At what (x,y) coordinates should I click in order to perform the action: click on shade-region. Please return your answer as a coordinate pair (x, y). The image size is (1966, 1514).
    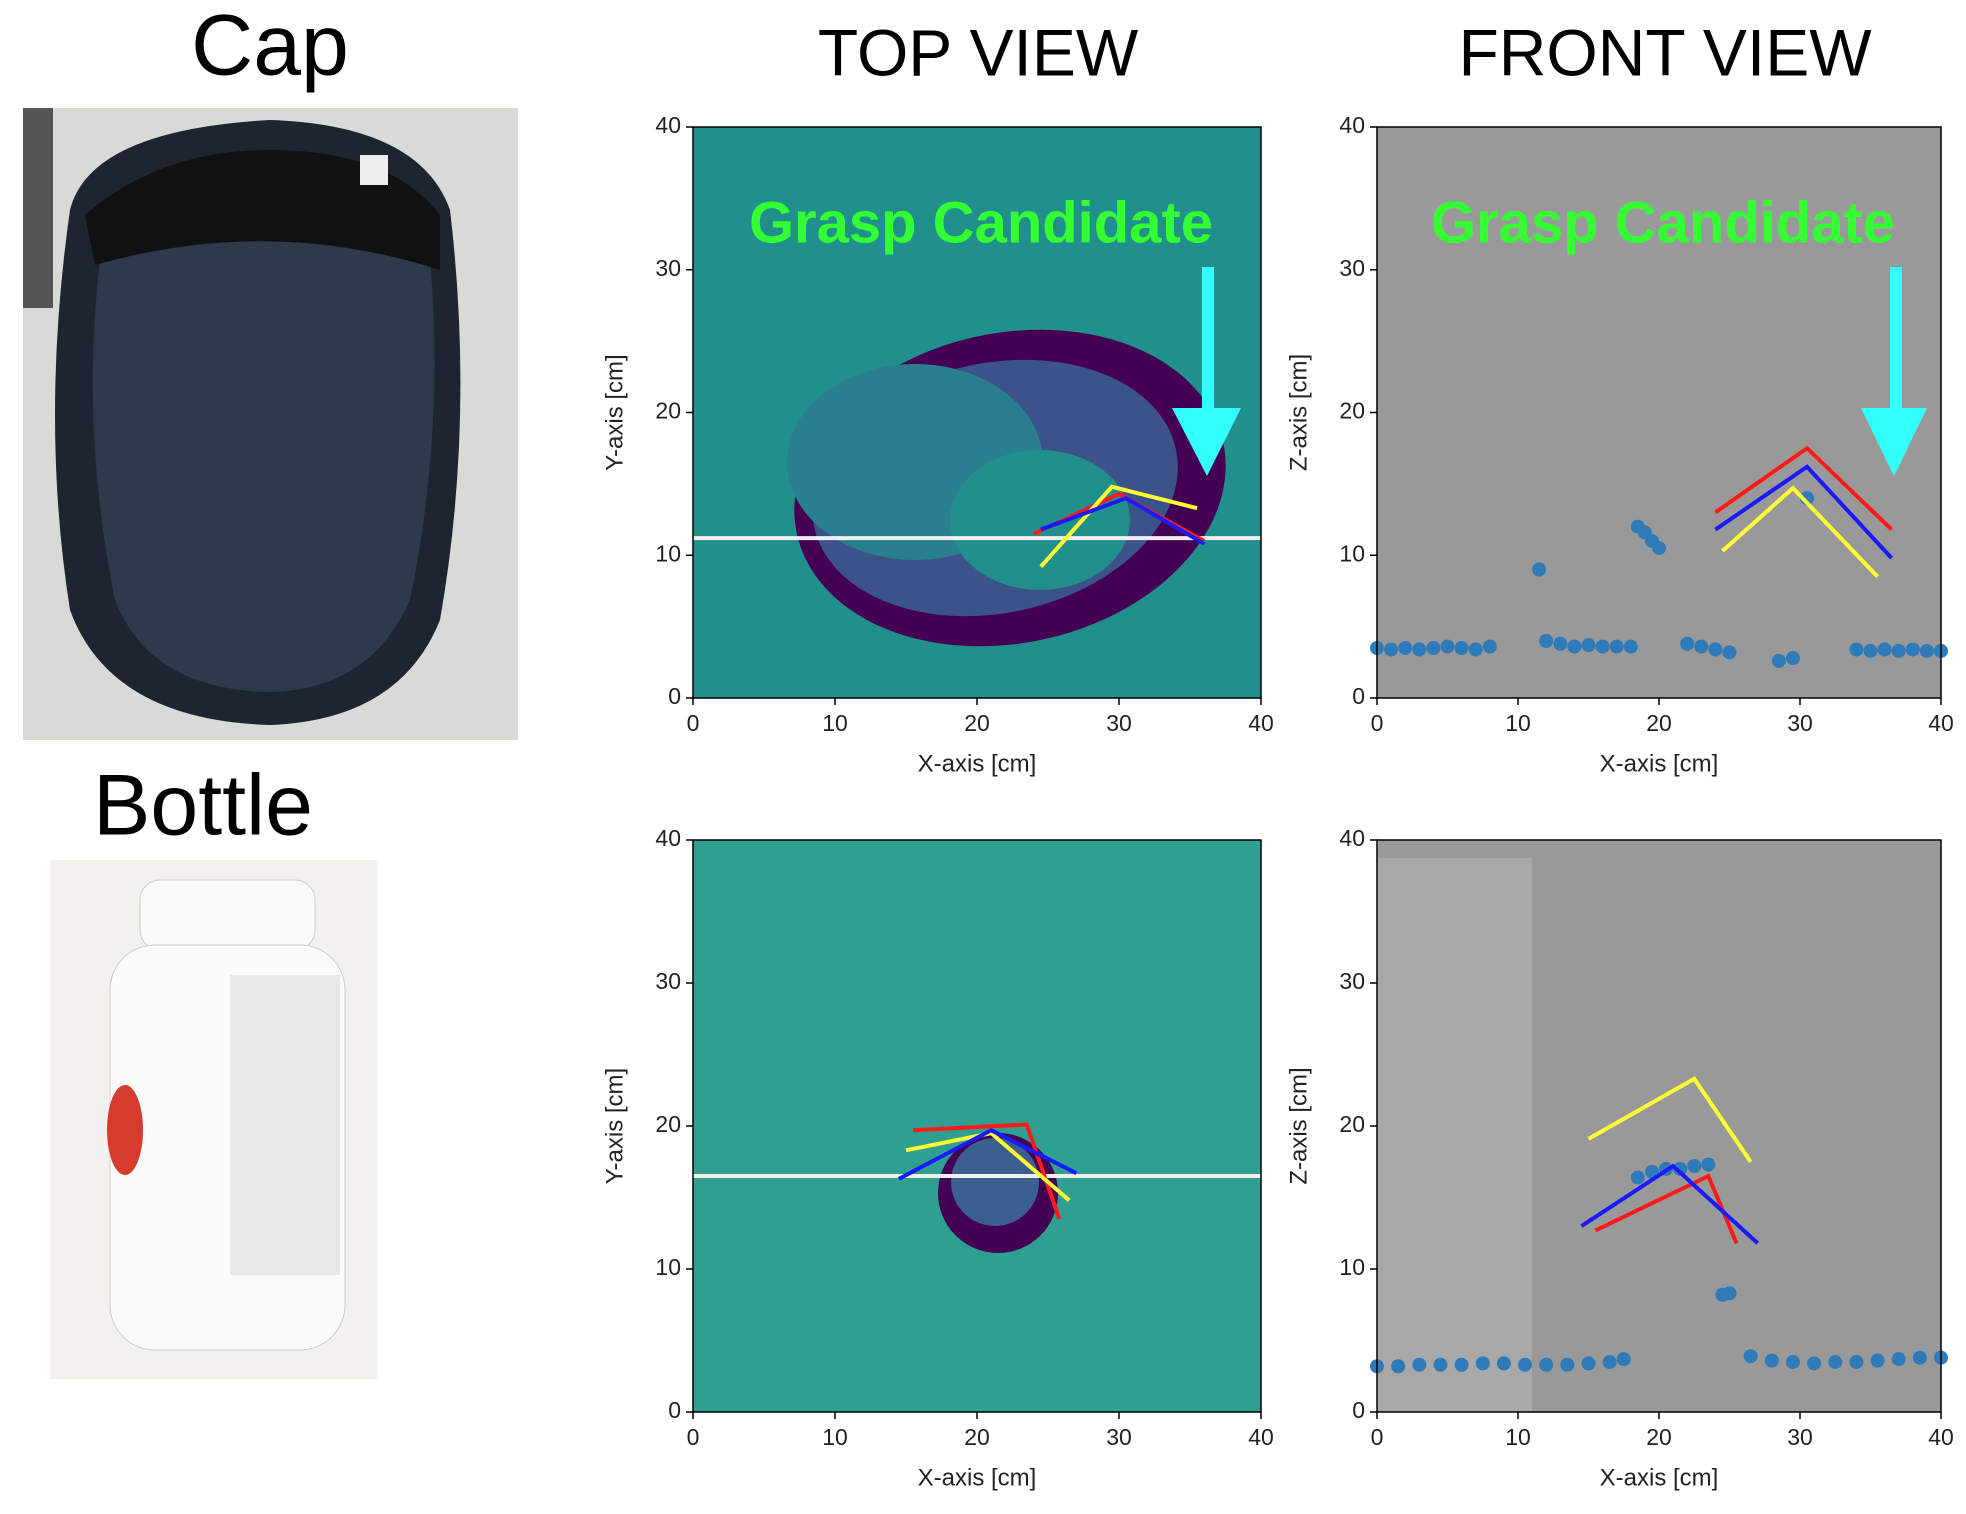
    Looking at the image, I should click on (1454, 1135).